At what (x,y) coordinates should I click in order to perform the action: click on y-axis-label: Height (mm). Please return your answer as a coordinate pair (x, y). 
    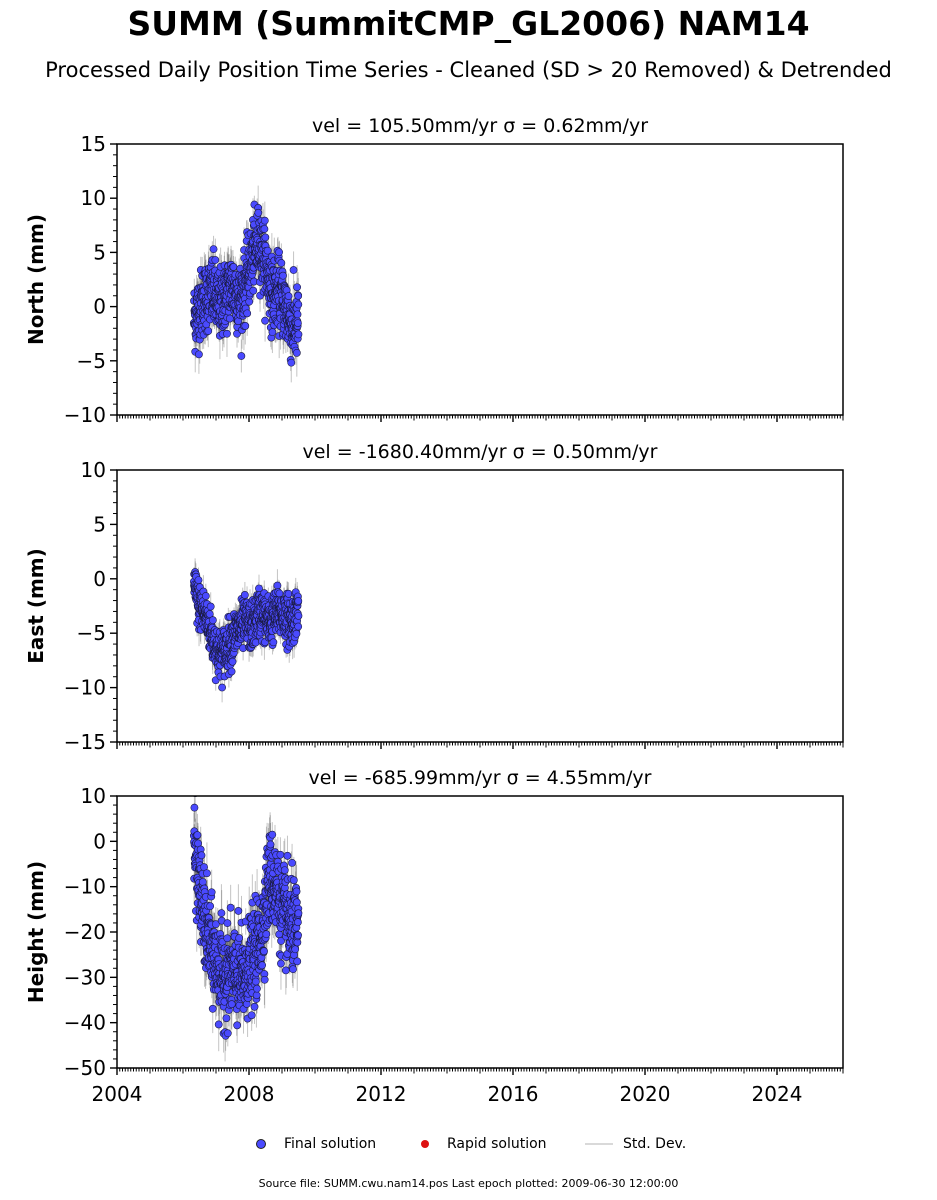
    Looking at the image, I should click on (36, 932).